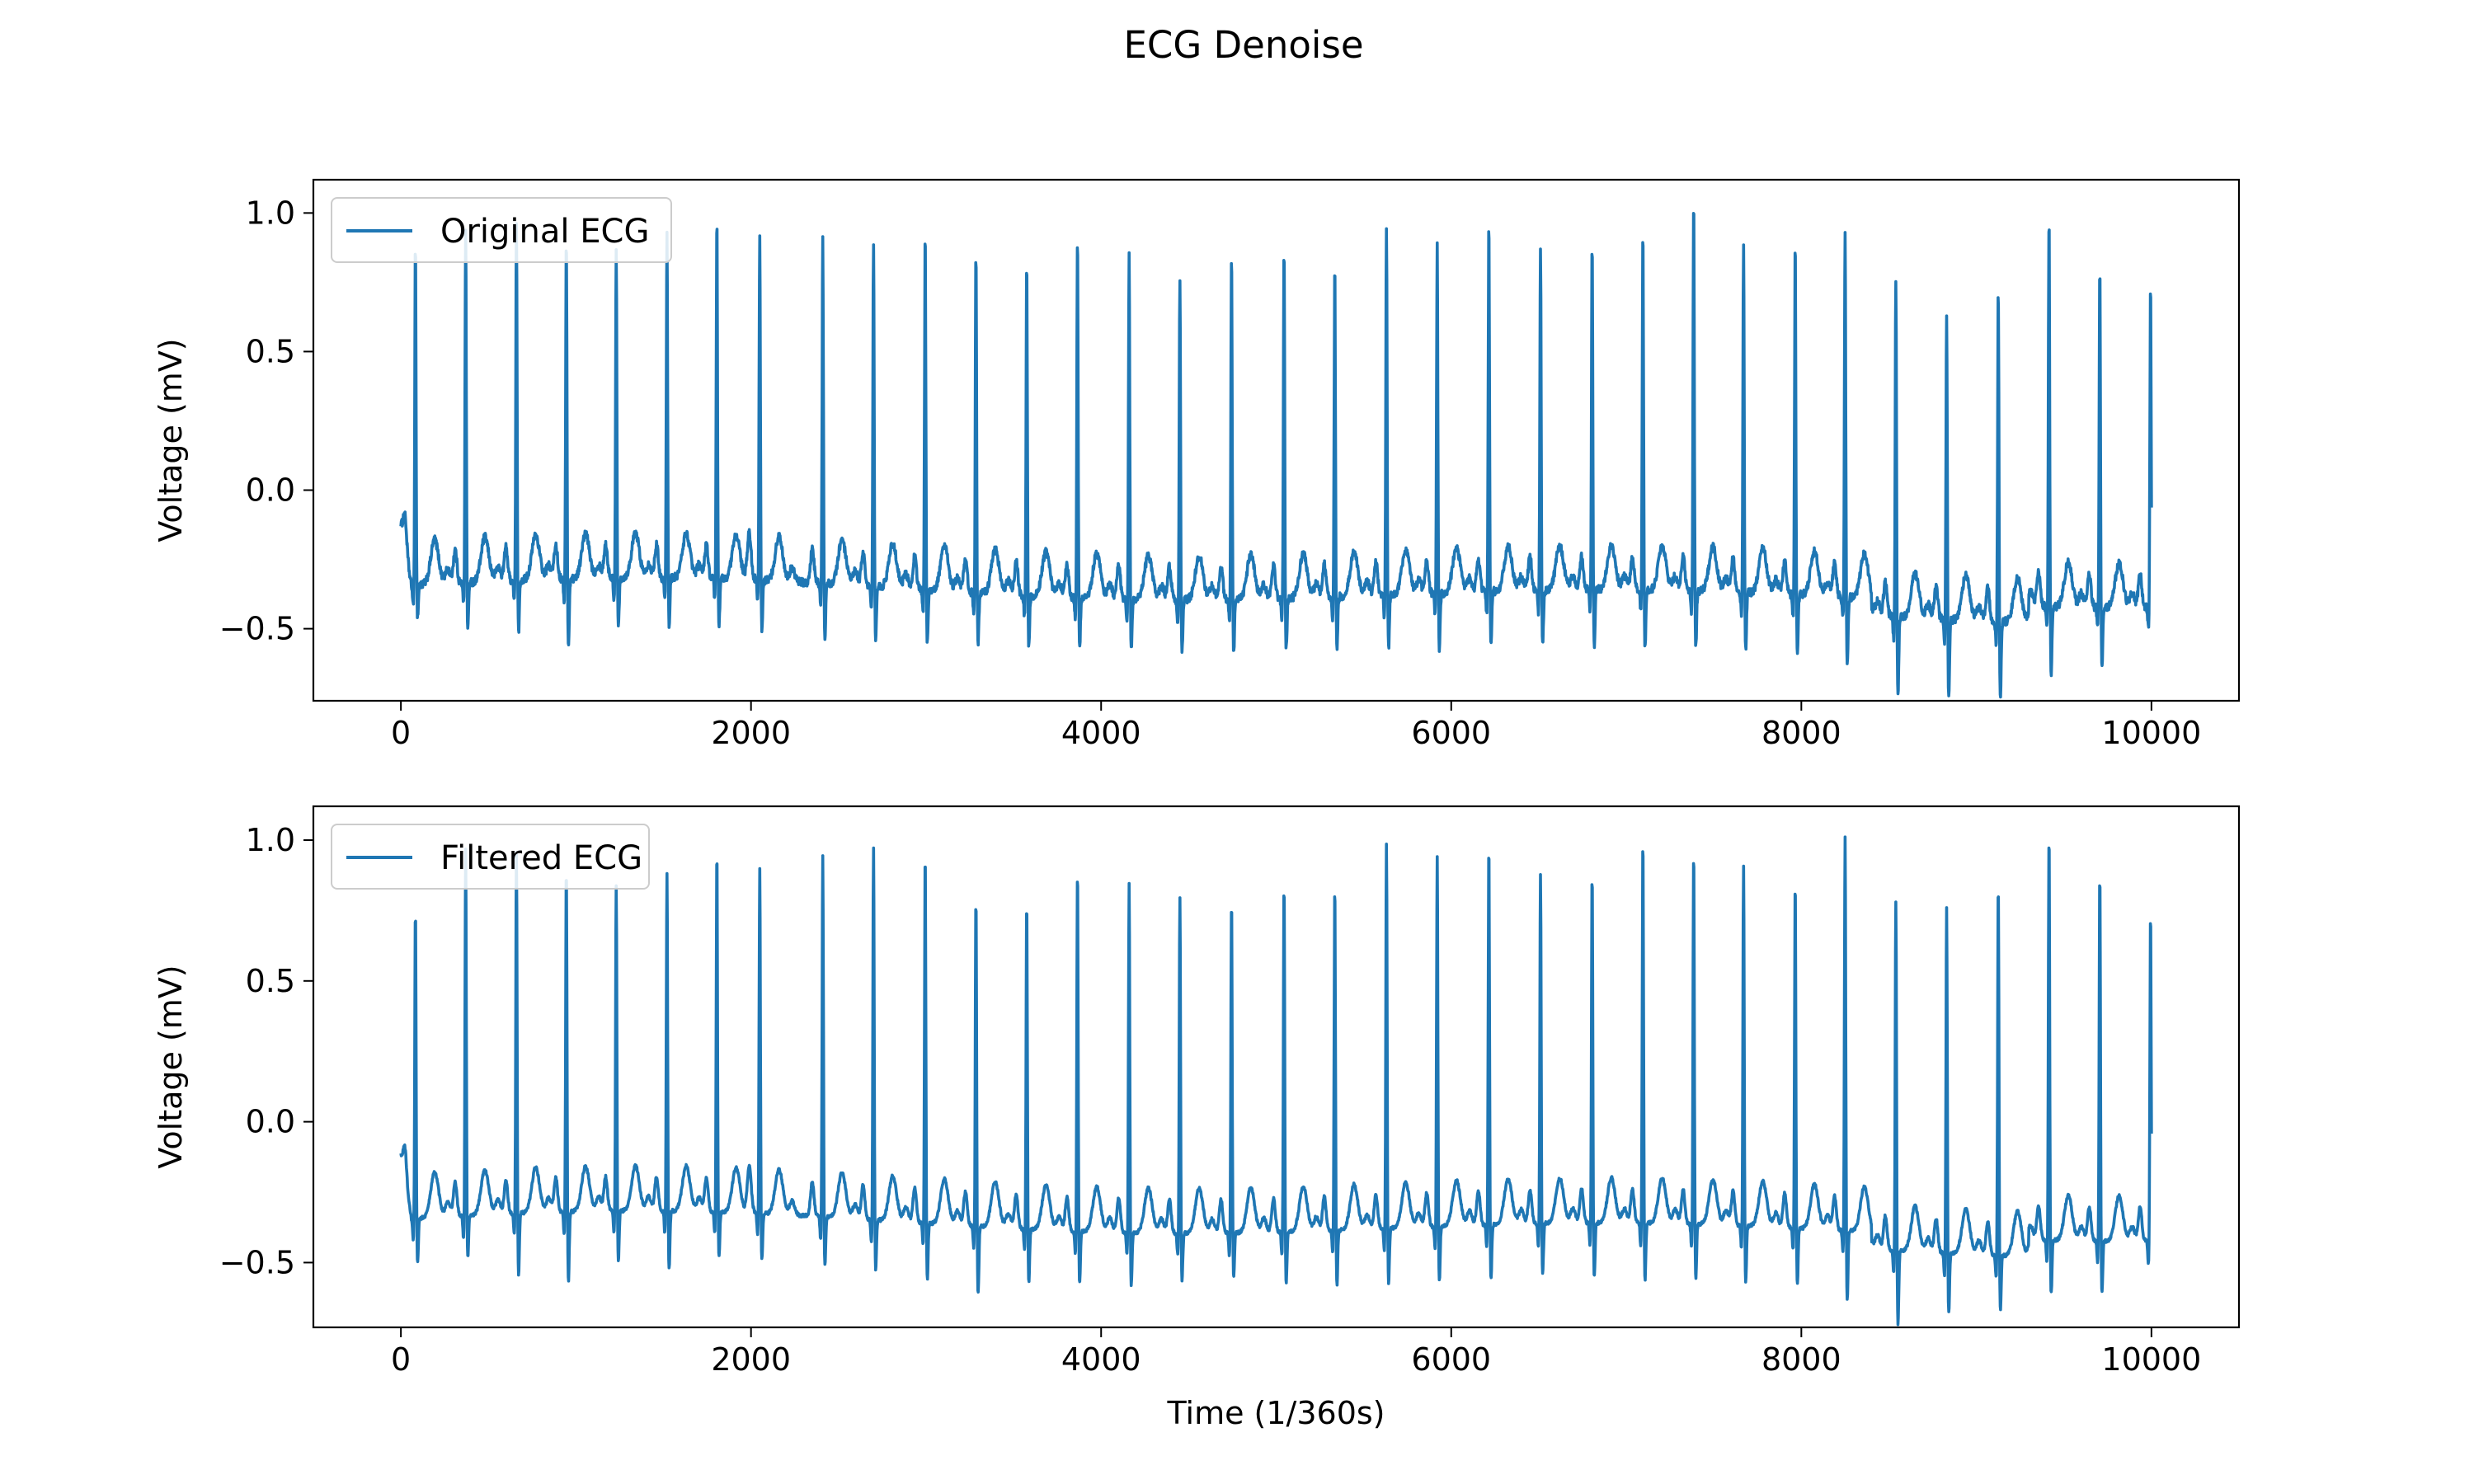 Image resolution: width=2474 pixels, height=1484 pixels. I want to click on figure-title: ECG Denoise, so click(1243, 45).